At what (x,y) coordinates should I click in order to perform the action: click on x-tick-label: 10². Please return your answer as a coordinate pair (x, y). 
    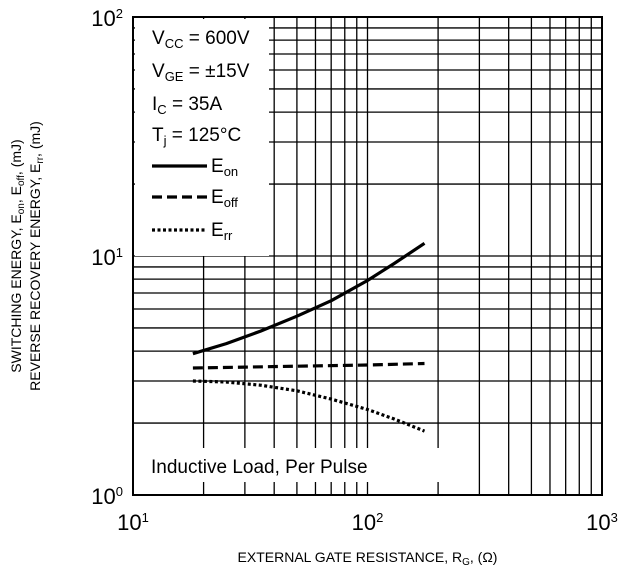
    Looking at the image, I should click on (368, 522).